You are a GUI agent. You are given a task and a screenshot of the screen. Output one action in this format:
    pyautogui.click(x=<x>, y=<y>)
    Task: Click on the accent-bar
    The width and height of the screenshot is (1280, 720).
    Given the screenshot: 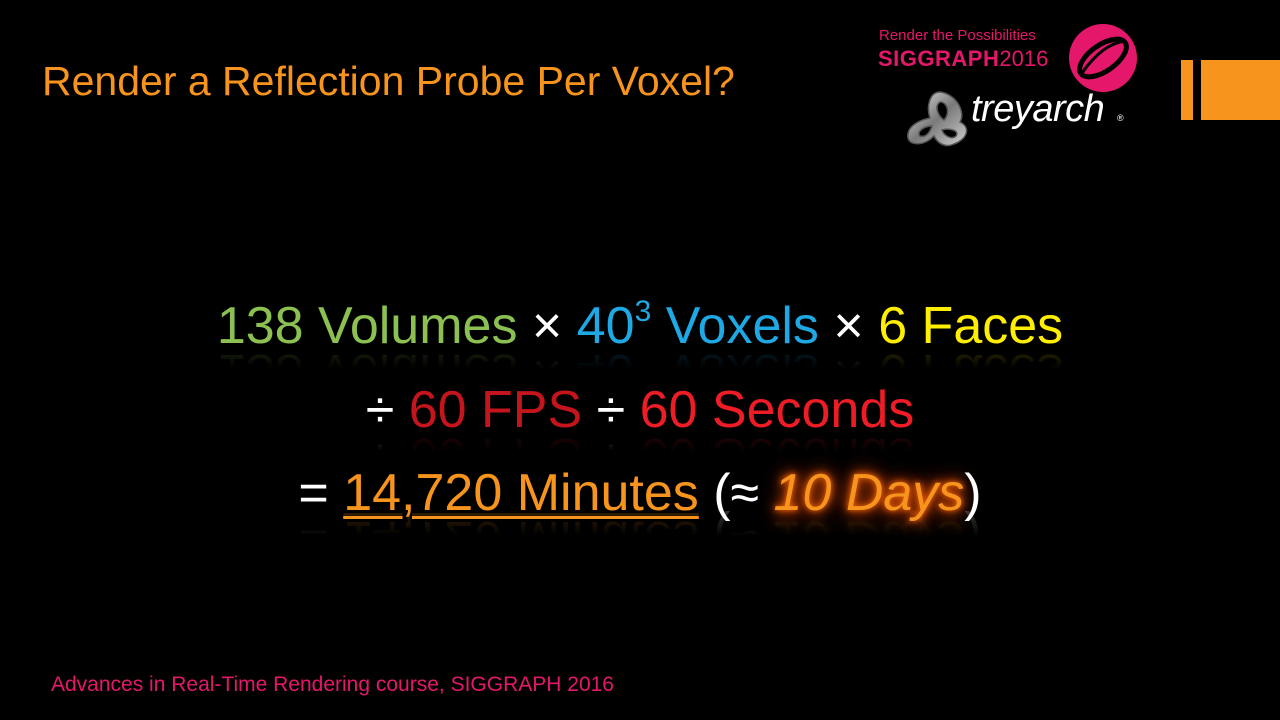 What is the action you would take?
    pyautogui.click(x=1187, y=90)
    